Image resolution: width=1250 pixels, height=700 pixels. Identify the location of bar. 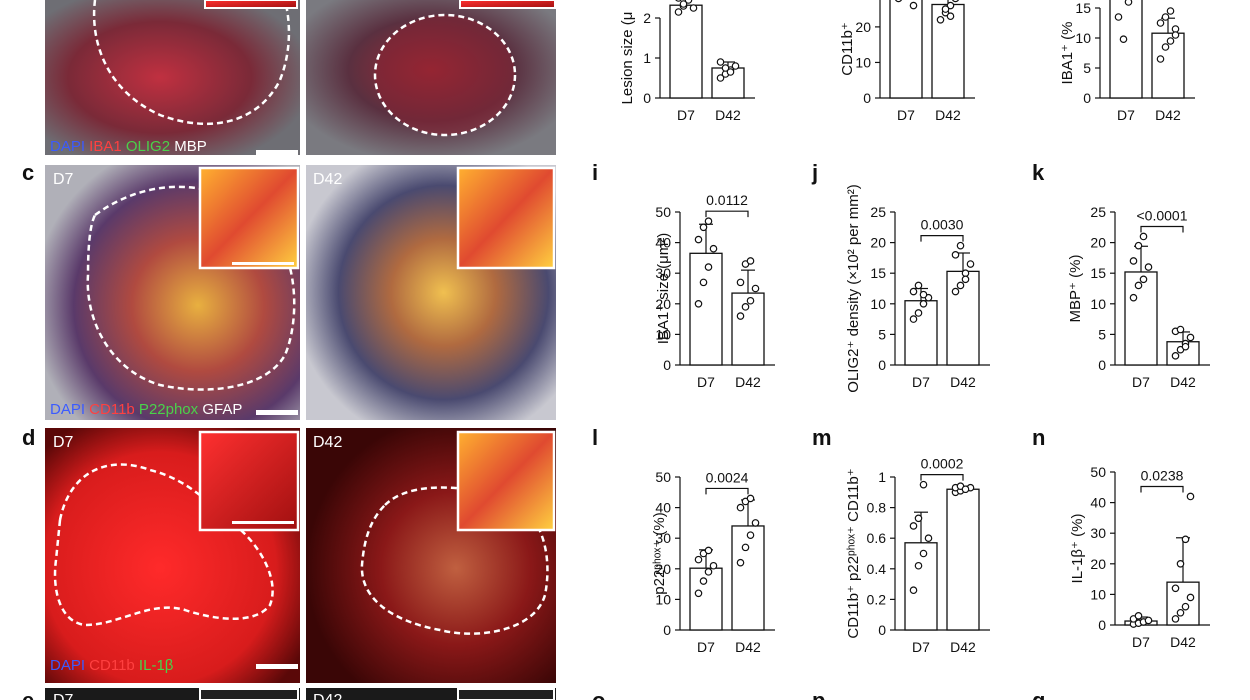
(1126, 49).